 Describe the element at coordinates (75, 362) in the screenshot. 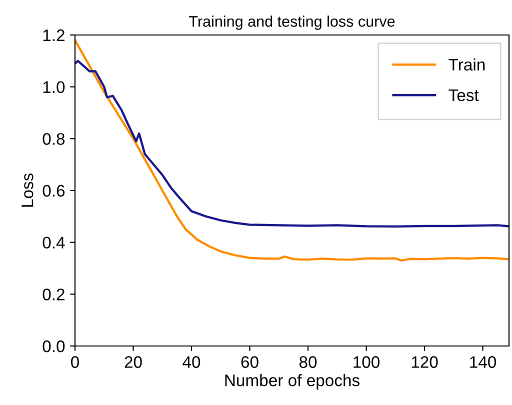

I see `x-tick-label: 0` at that location.